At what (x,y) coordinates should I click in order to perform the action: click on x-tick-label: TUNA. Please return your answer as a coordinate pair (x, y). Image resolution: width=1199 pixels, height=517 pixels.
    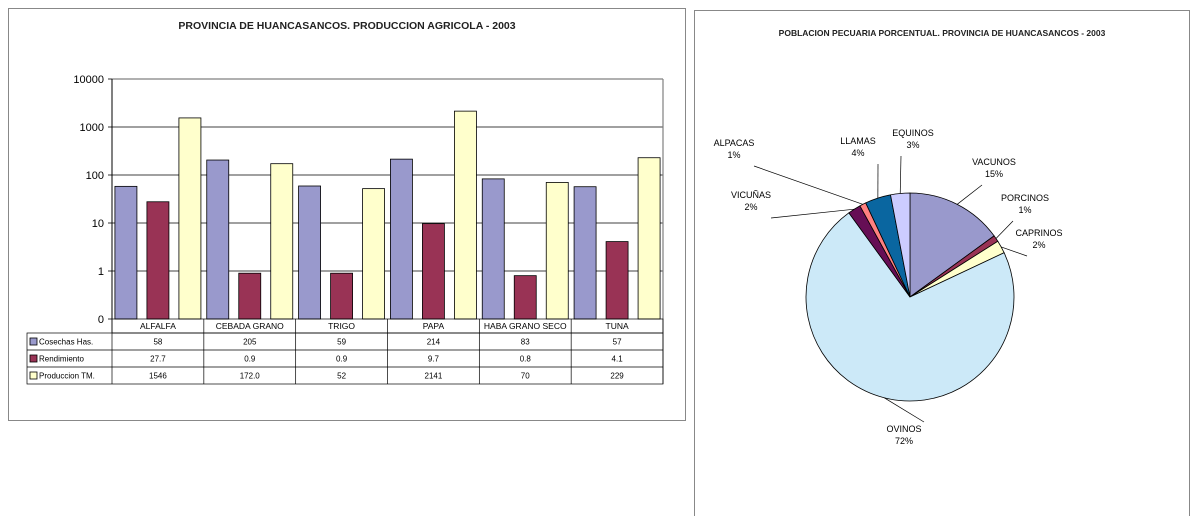
    Looking at the image, I should click on (617, 326).